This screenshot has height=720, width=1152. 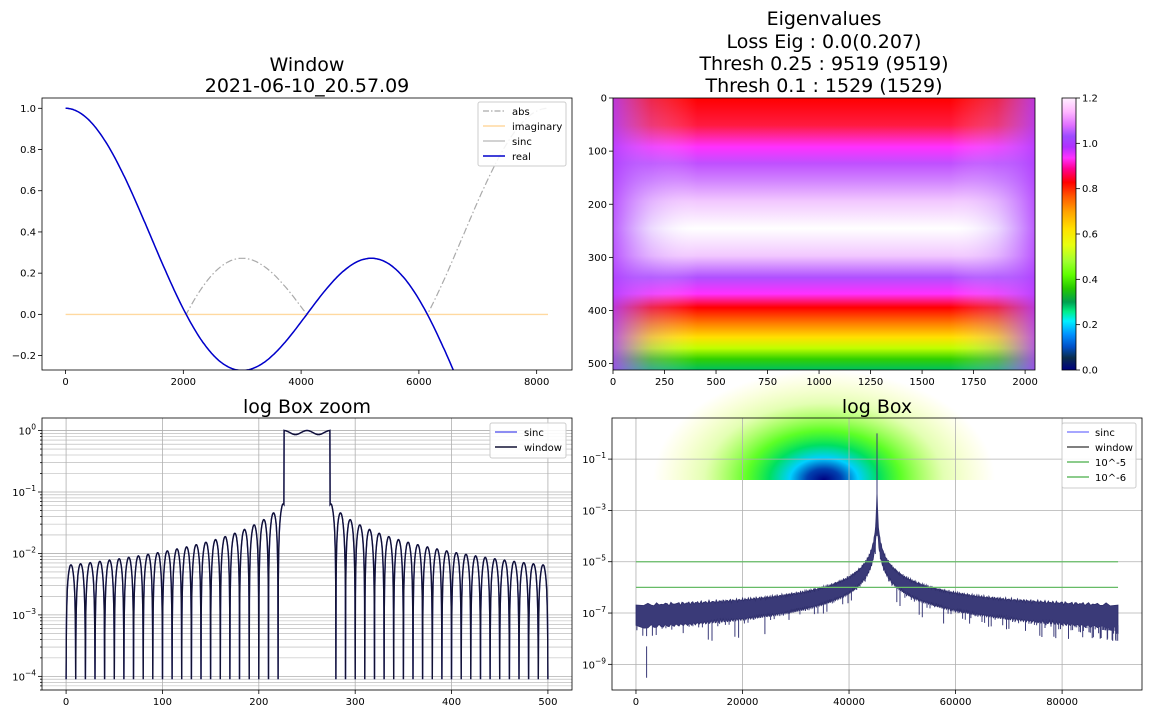 I want to click on series-line-window, so click(x=307, y=554).